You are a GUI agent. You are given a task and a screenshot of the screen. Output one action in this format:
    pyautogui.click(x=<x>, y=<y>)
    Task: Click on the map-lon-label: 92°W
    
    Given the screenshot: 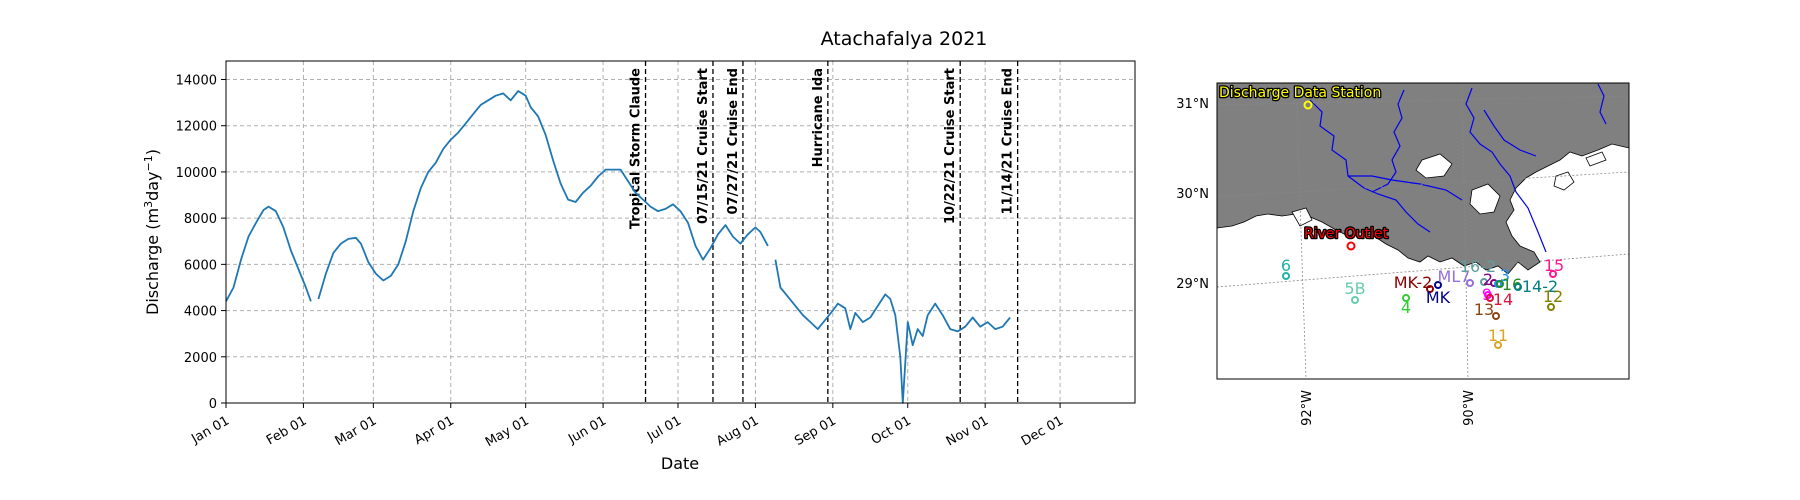 What is the action you would take?
    pyautogui.click(x=1307, y=408)
    